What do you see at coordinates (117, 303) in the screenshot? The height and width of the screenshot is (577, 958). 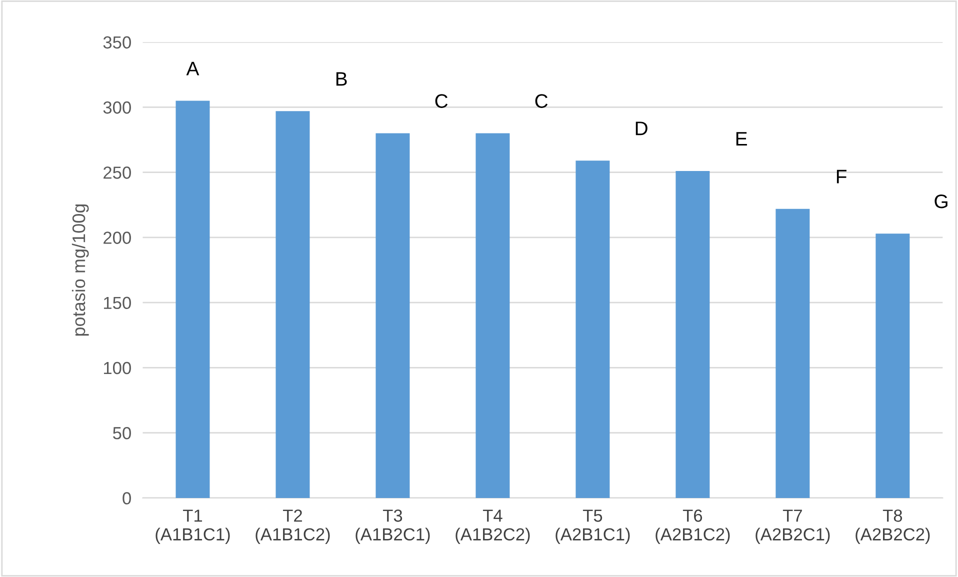 I see `y-tick-label: 150` at bounding box center [117, 303].